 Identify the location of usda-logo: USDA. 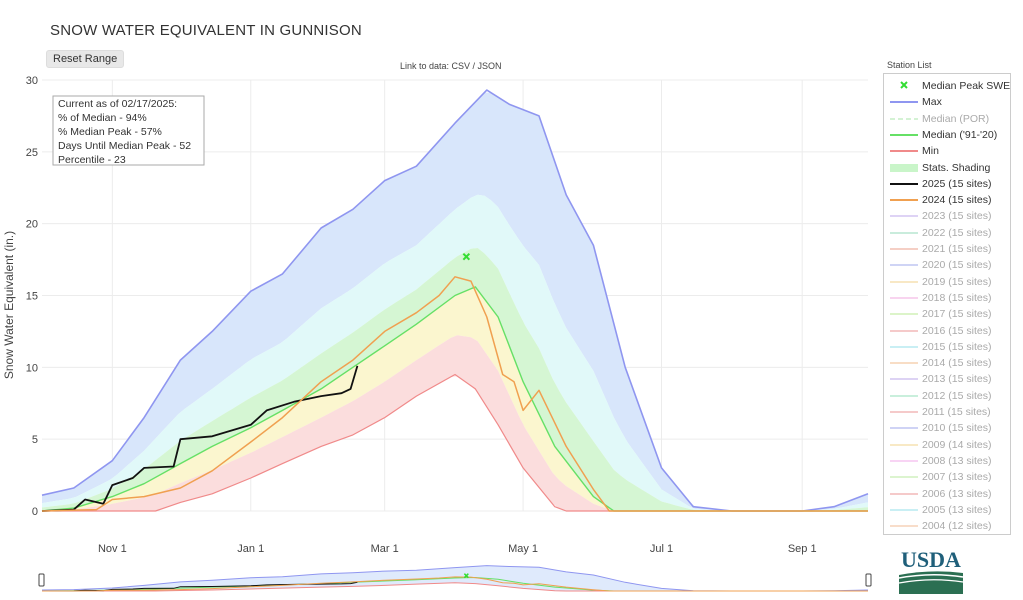
(931, 573).